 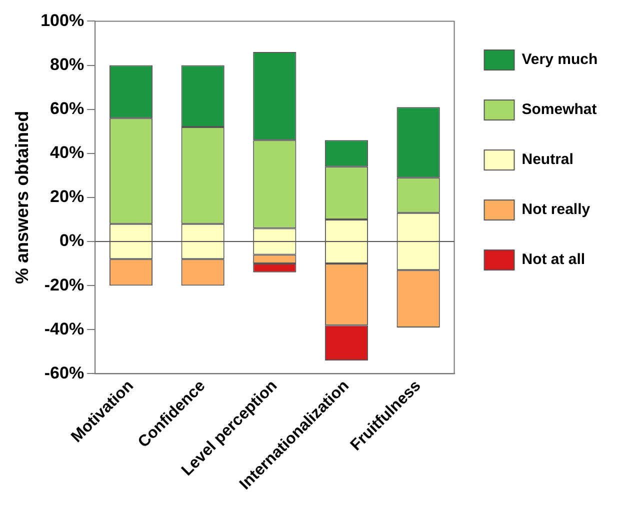 What do you see at coordinates (64, 372) in the screenshot?
I see `y-tick-label: -60%` at bounding box center [64, 372].